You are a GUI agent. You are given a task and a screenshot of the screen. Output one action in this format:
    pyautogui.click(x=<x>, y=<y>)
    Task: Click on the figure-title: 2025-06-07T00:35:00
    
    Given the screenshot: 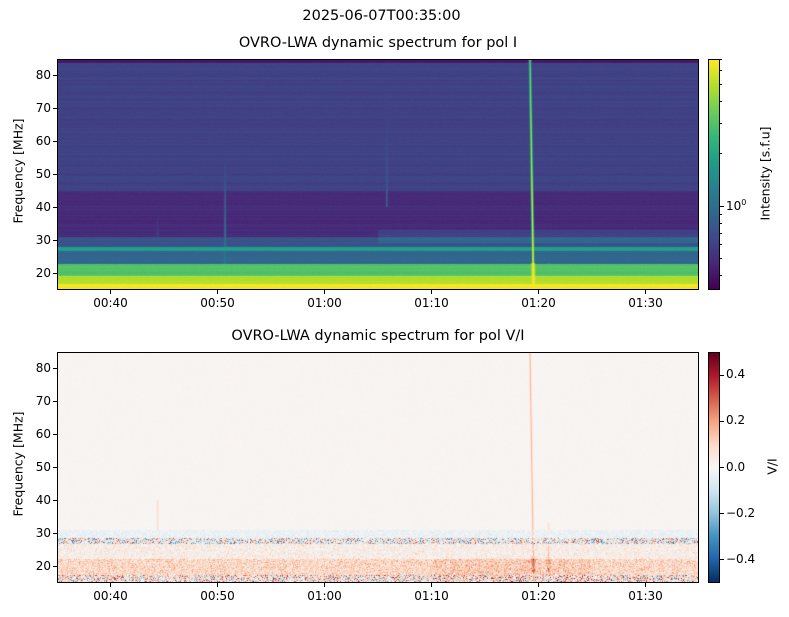 What is the action you would take?
    pyautogui.click(x=381, y=16)
    